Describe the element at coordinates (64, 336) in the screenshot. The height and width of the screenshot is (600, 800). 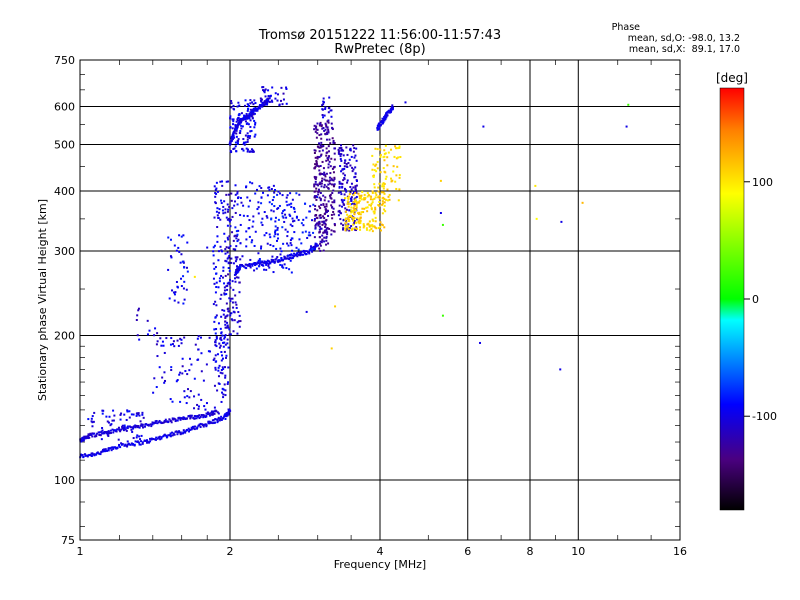
I see `y-tick-label: 200` at that location.